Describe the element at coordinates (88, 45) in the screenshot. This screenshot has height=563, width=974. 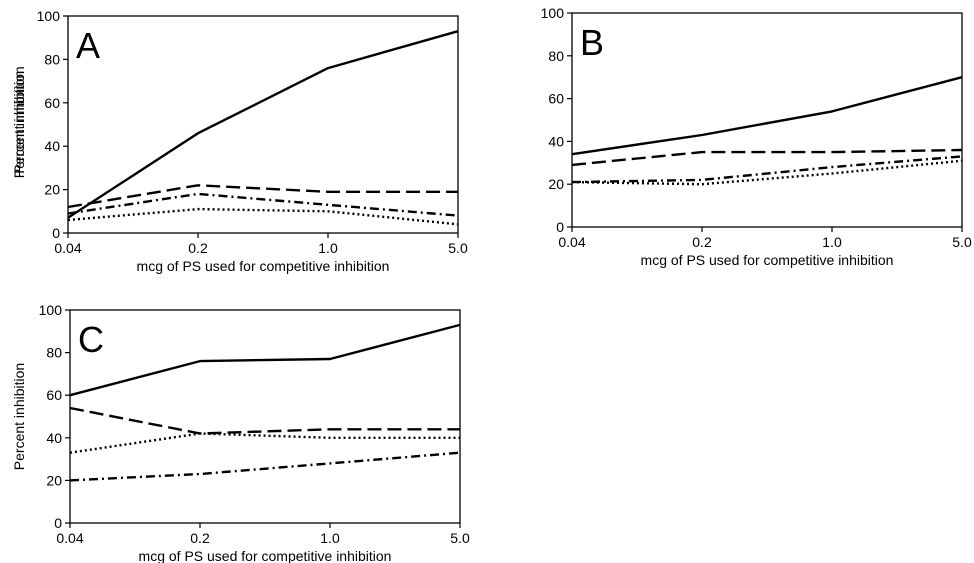
I see `panel-label: A` at that location.